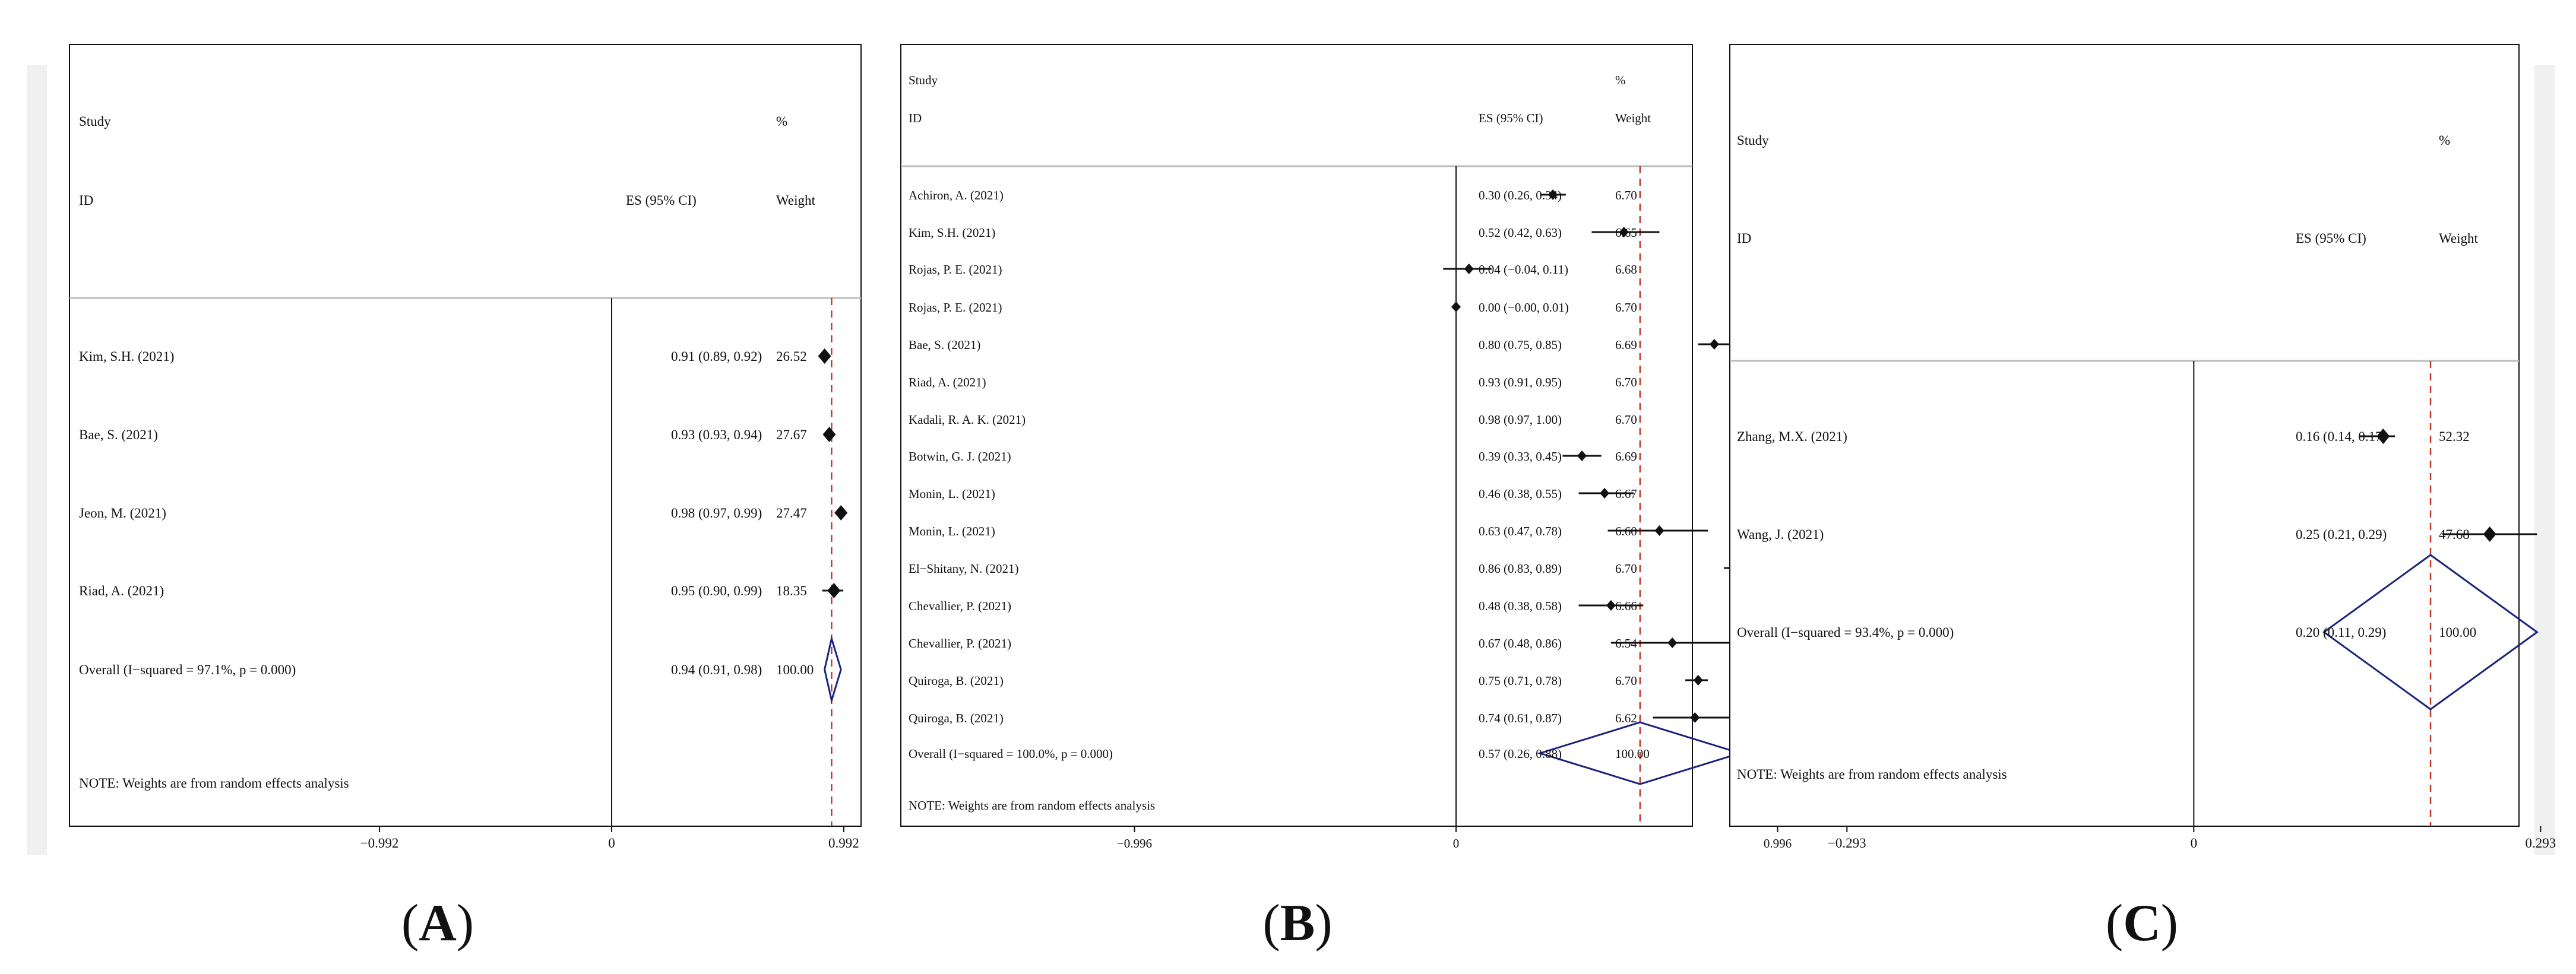 This screenshot has width=2576, height=974. What do you see at coordinates (1520, 345) in the screenshot?
I see `study-es: 0.80 (0.75, 0.85)` at bounding box center [1520, 345].